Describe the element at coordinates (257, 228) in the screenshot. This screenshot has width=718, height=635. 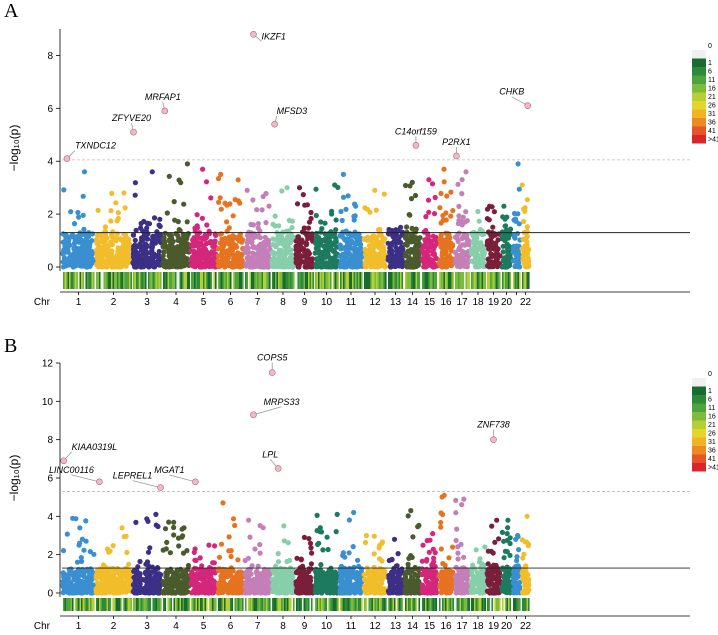
I see `chromosome-7-points` at that location.